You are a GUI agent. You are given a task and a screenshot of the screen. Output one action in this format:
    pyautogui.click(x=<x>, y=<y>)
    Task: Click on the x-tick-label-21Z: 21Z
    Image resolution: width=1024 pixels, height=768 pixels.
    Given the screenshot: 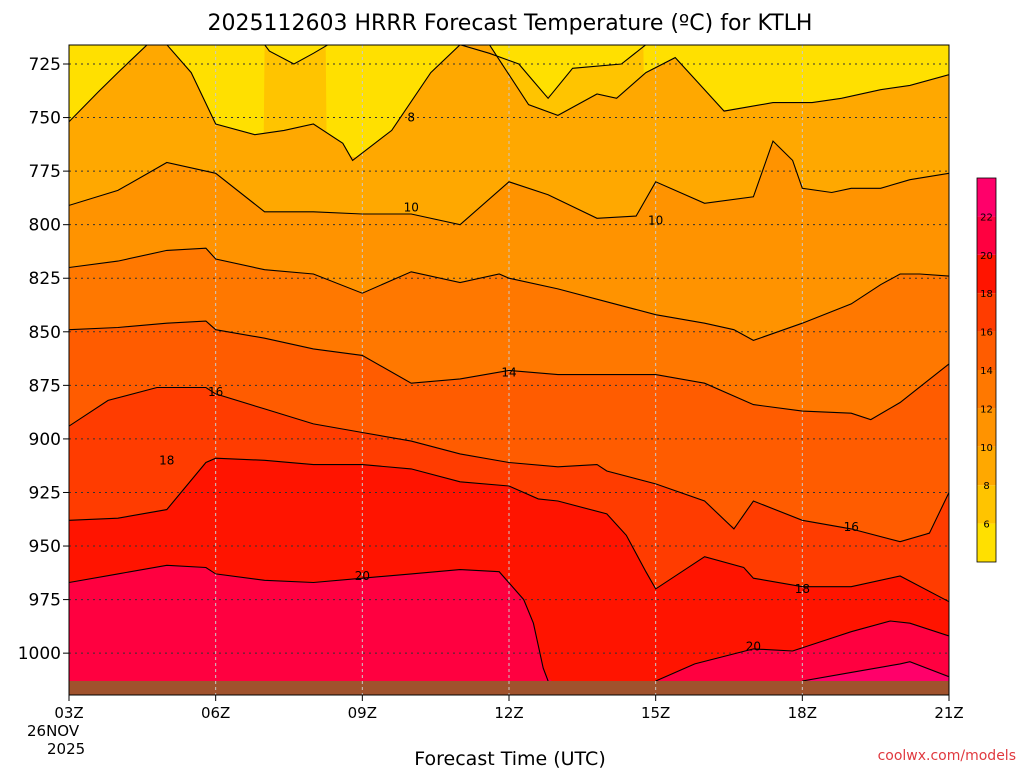 What is the action you would take?
    pyautogui.click(x=948, y=713)
    